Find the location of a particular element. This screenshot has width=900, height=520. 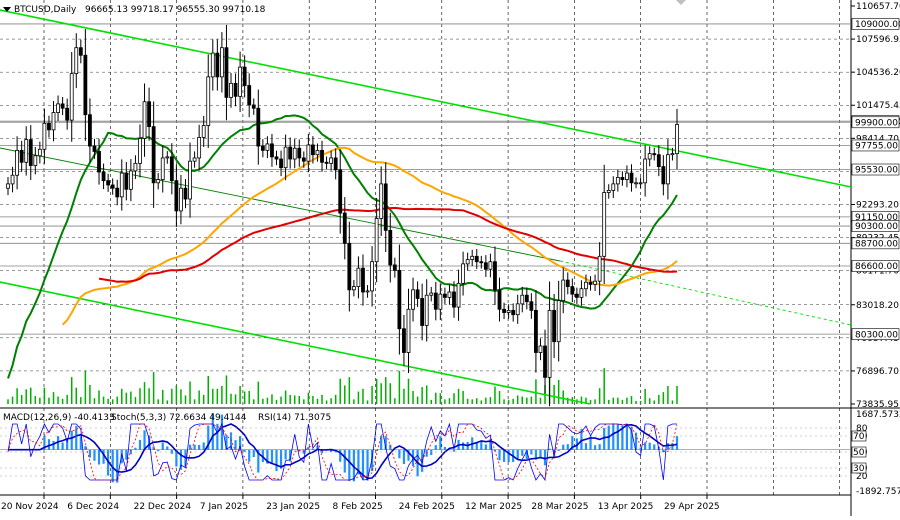

date-tick-label: 12 Mar 2025 is located at coordinates (493, 507).